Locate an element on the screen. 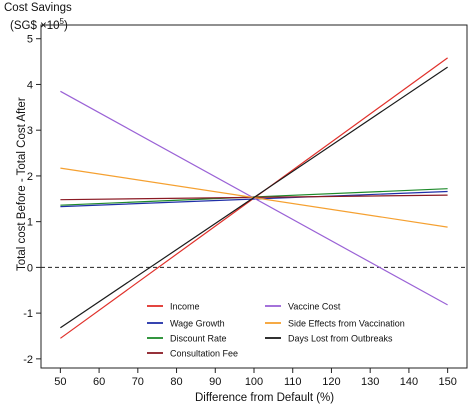 The height and width of the screenshot is (410, 472). x-tick-label: 70 is located at coordinates (138, 382).